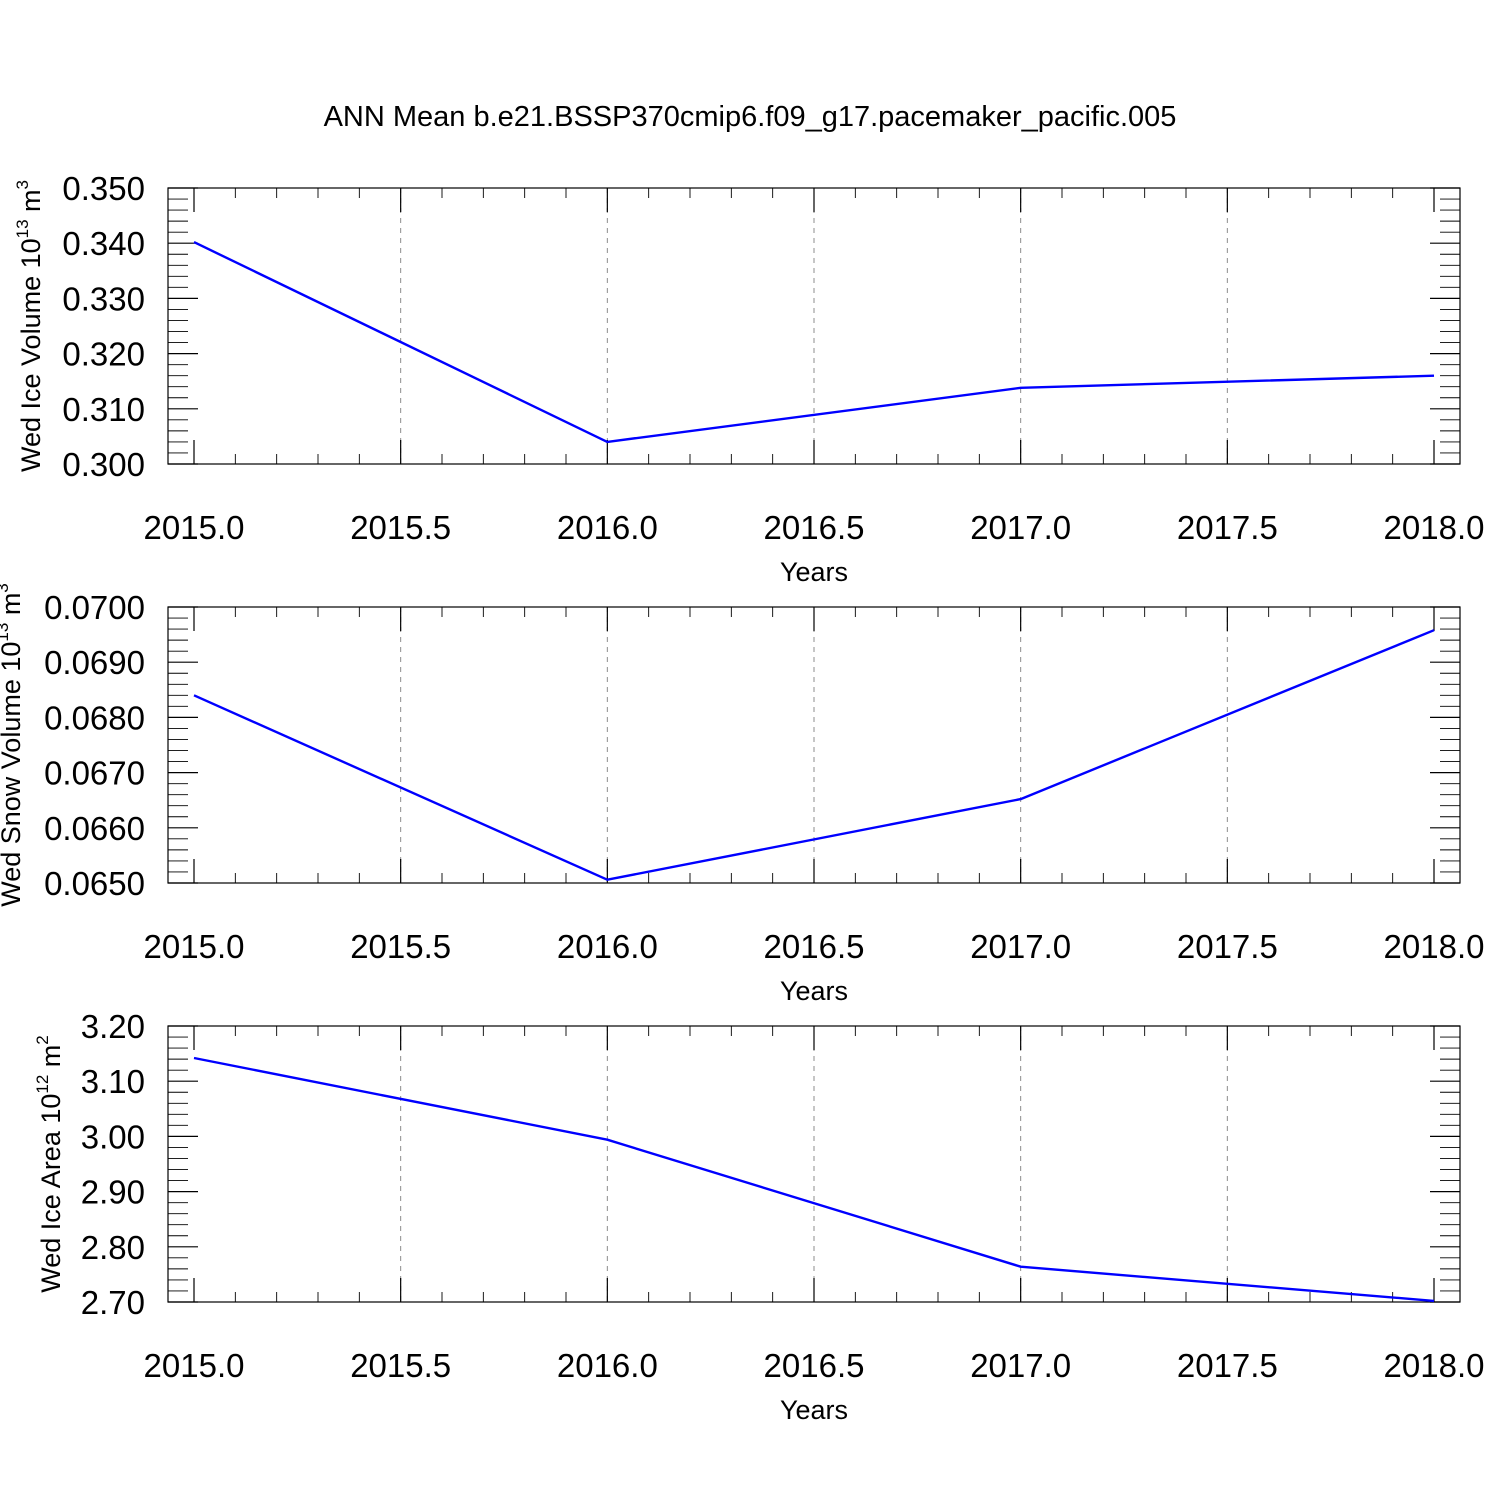 The height and width of the screenshot is (1500, 1500). What do you see at coordinates (113, 1081) in the screenshot?
I see `y-tick-label: 3.10` at bounding box center [113, 1081].